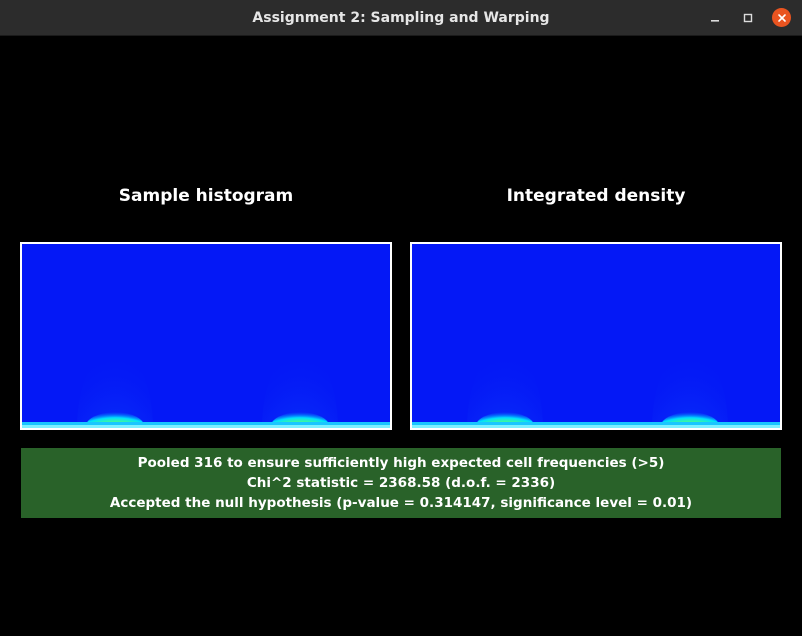 The height and width of the screenshot is (636, 802). What do you see at coordinates (715, 21) in the screenshot?
I see `minimize-icon` at bounding box center [715, 21].